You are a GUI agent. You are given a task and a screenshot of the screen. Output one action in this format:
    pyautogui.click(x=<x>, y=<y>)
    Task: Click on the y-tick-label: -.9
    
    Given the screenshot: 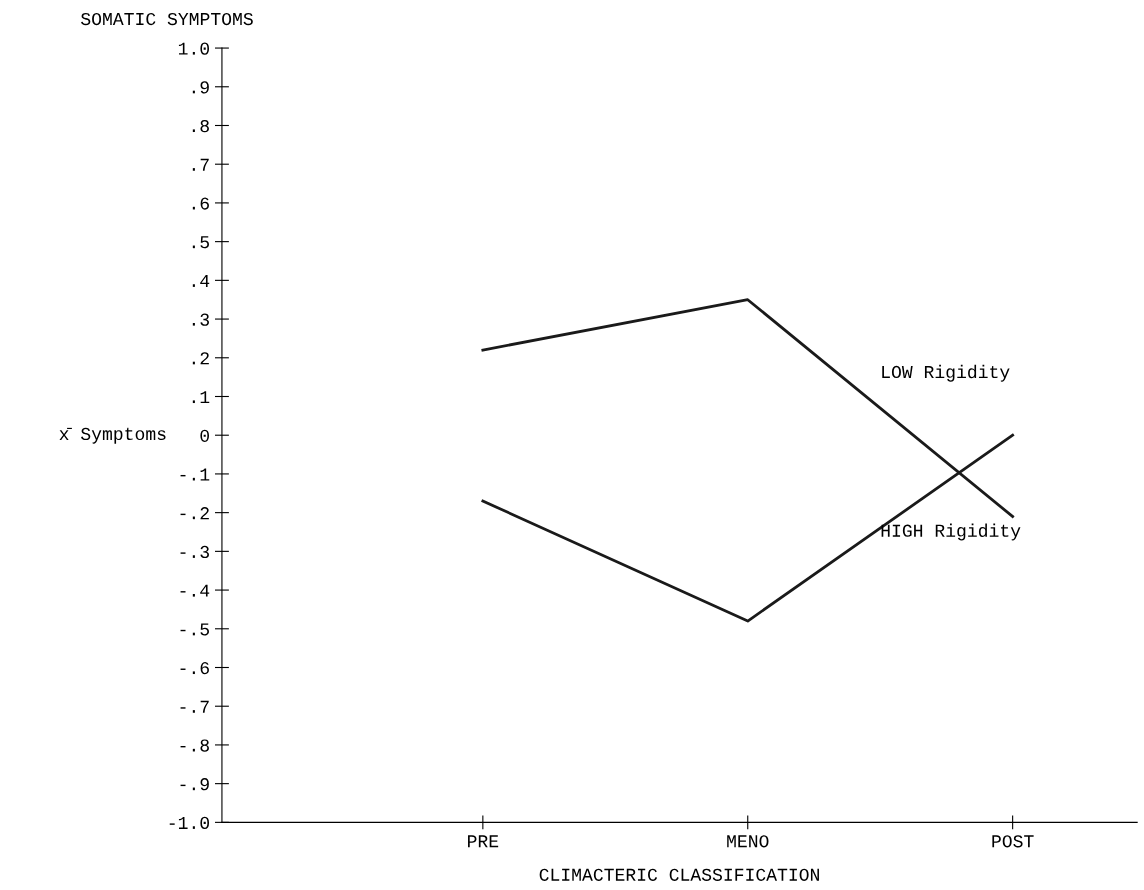 What is the action you would take?
    pyautogui.click(x=194, y=784)
    